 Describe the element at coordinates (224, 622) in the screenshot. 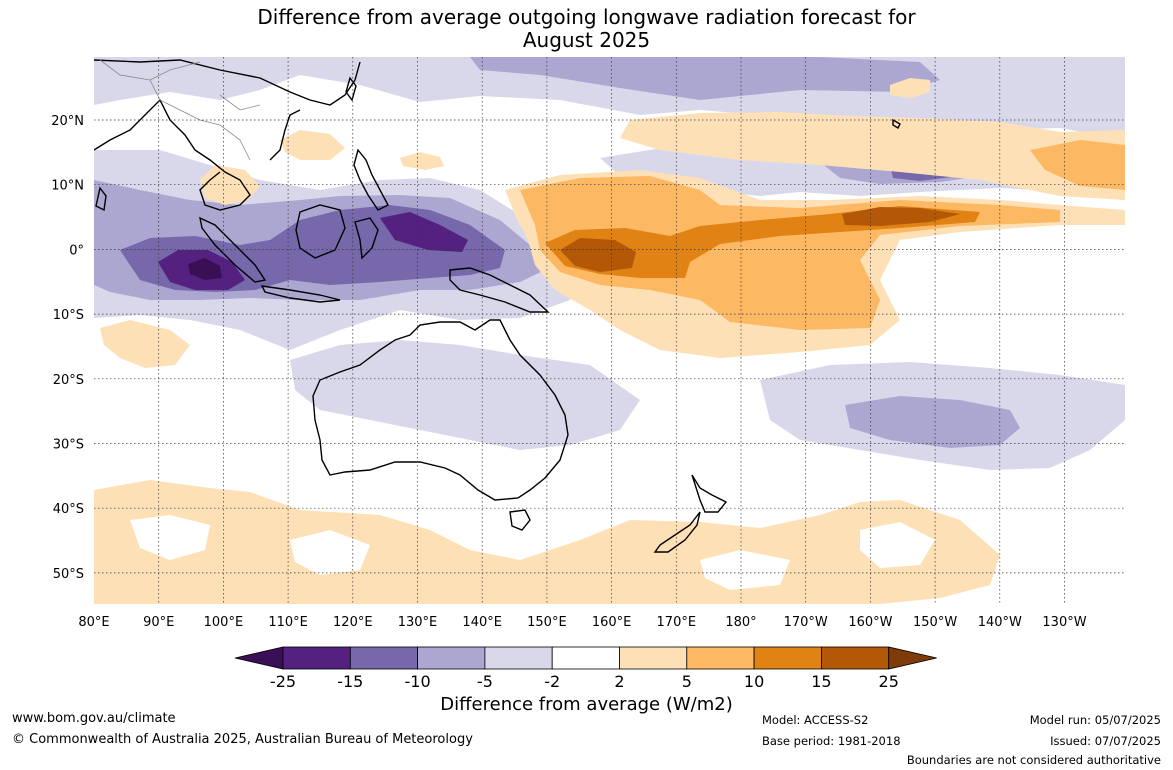

I see `longitude-label: 100°E` at that location.